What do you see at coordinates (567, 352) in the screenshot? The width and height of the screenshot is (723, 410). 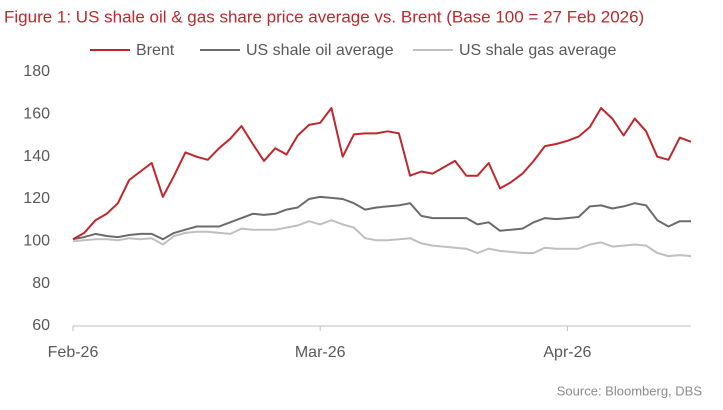 I see `x-tick-label: Apr-26` at bounding box center [567, 352].